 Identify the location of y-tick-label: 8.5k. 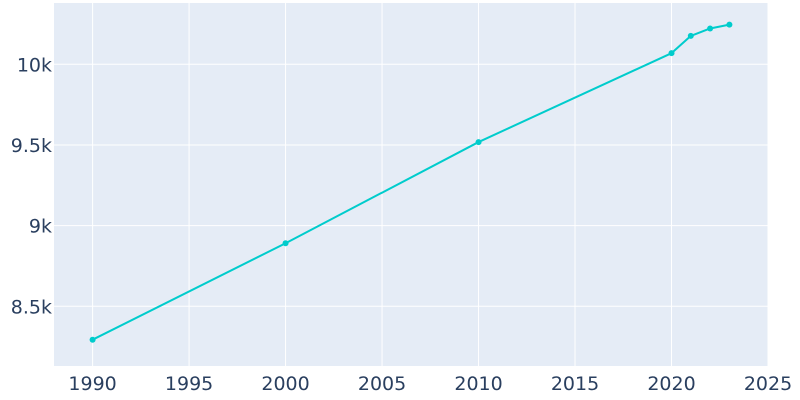
(31, 307).